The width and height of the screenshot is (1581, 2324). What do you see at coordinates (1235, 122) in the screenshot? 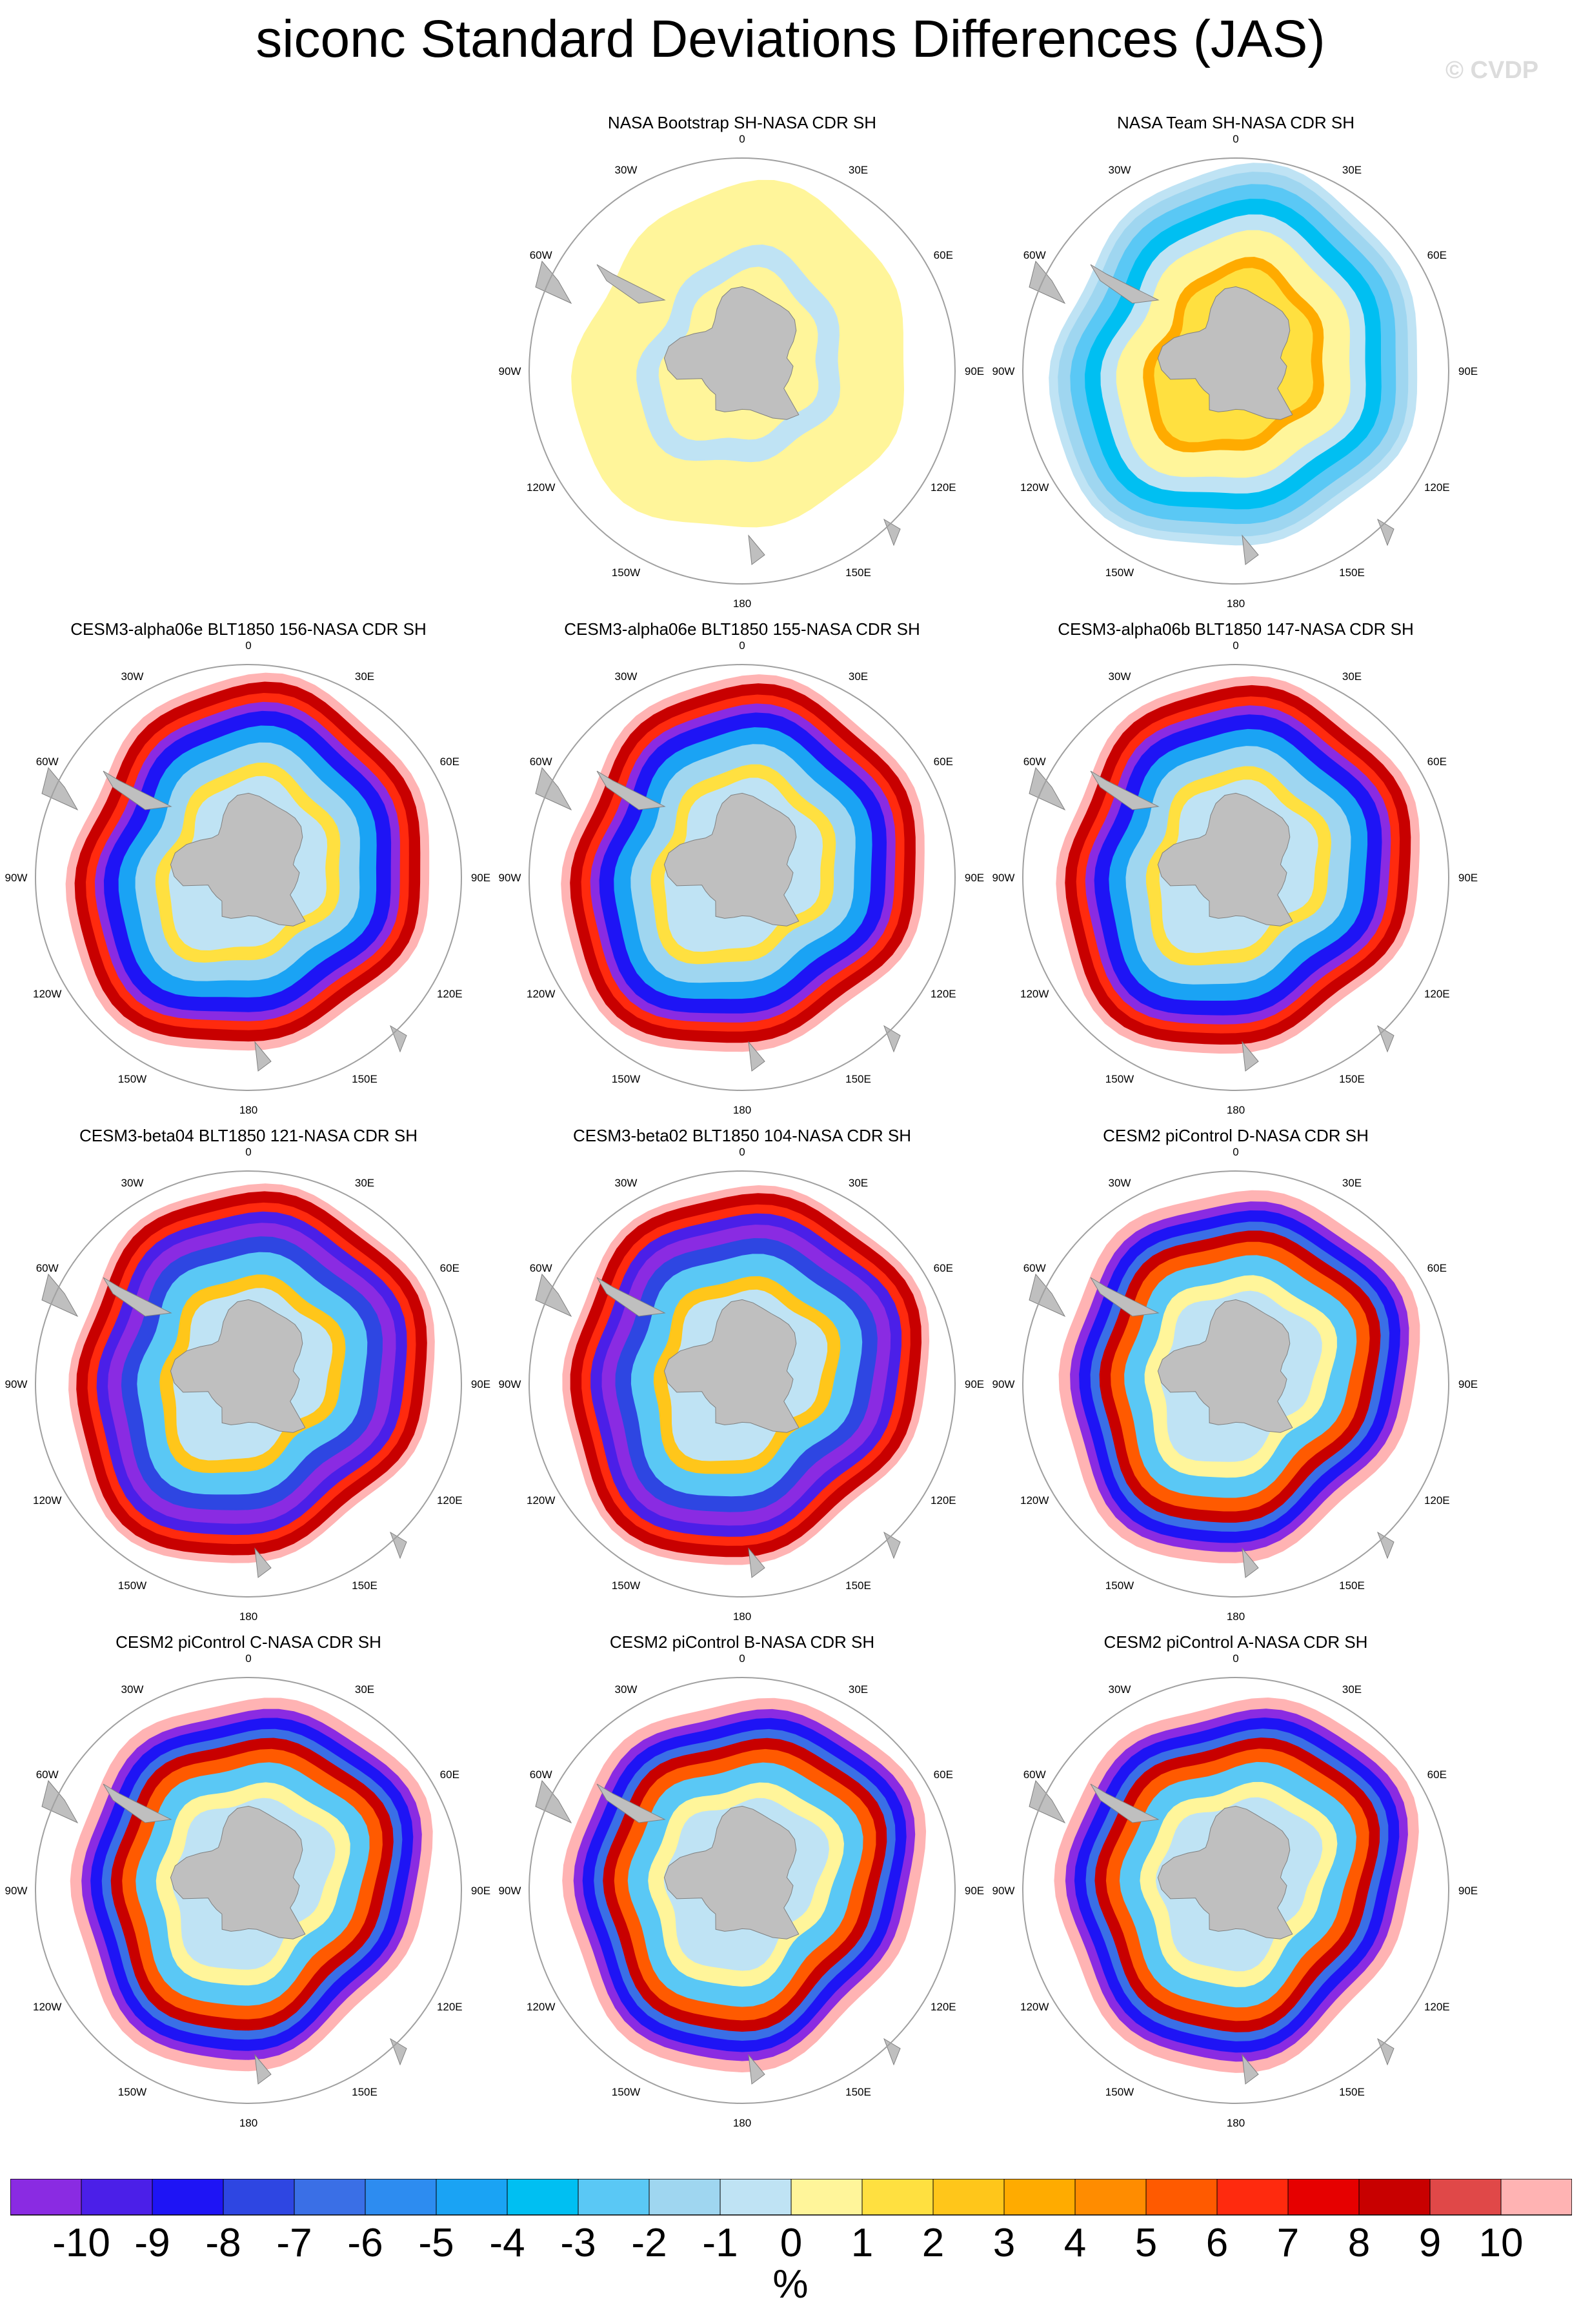
I see `panel-title: NASA Team SH-NASA CDR SH` at bounding box center [1235, 122].